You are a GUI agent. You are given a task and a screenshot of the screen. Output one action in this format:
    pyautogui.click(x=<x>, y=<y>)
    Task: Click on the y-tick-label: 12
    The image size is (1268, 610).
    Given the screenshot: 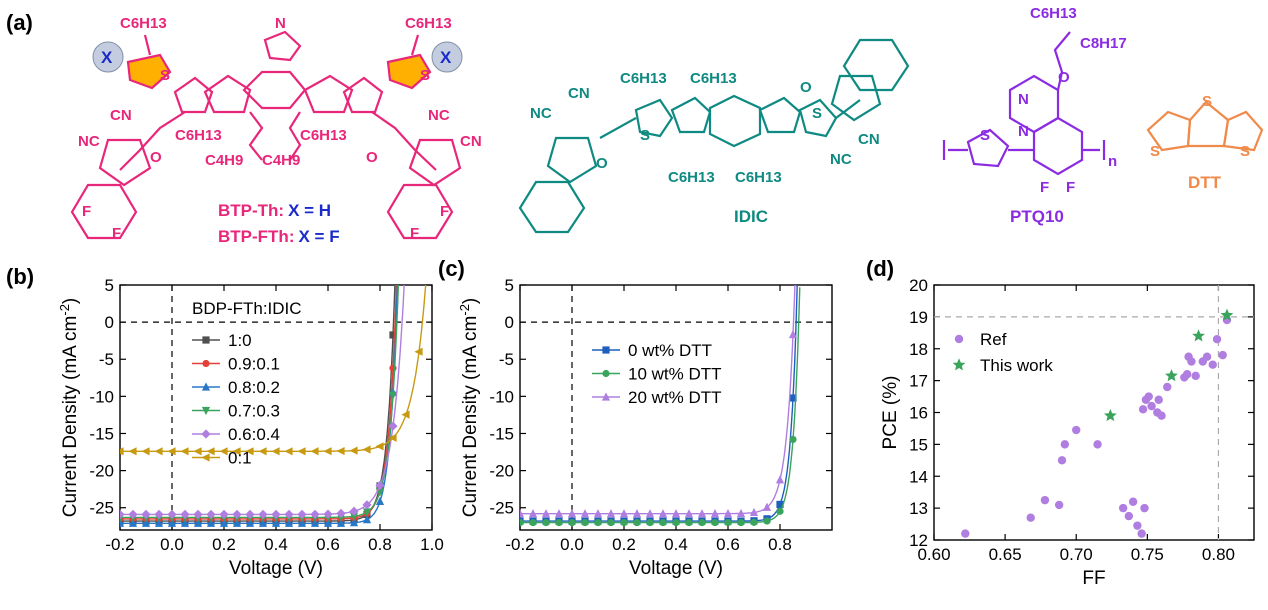 What is the action you would take?
    pyautogui.click(x=918, y=540)
    